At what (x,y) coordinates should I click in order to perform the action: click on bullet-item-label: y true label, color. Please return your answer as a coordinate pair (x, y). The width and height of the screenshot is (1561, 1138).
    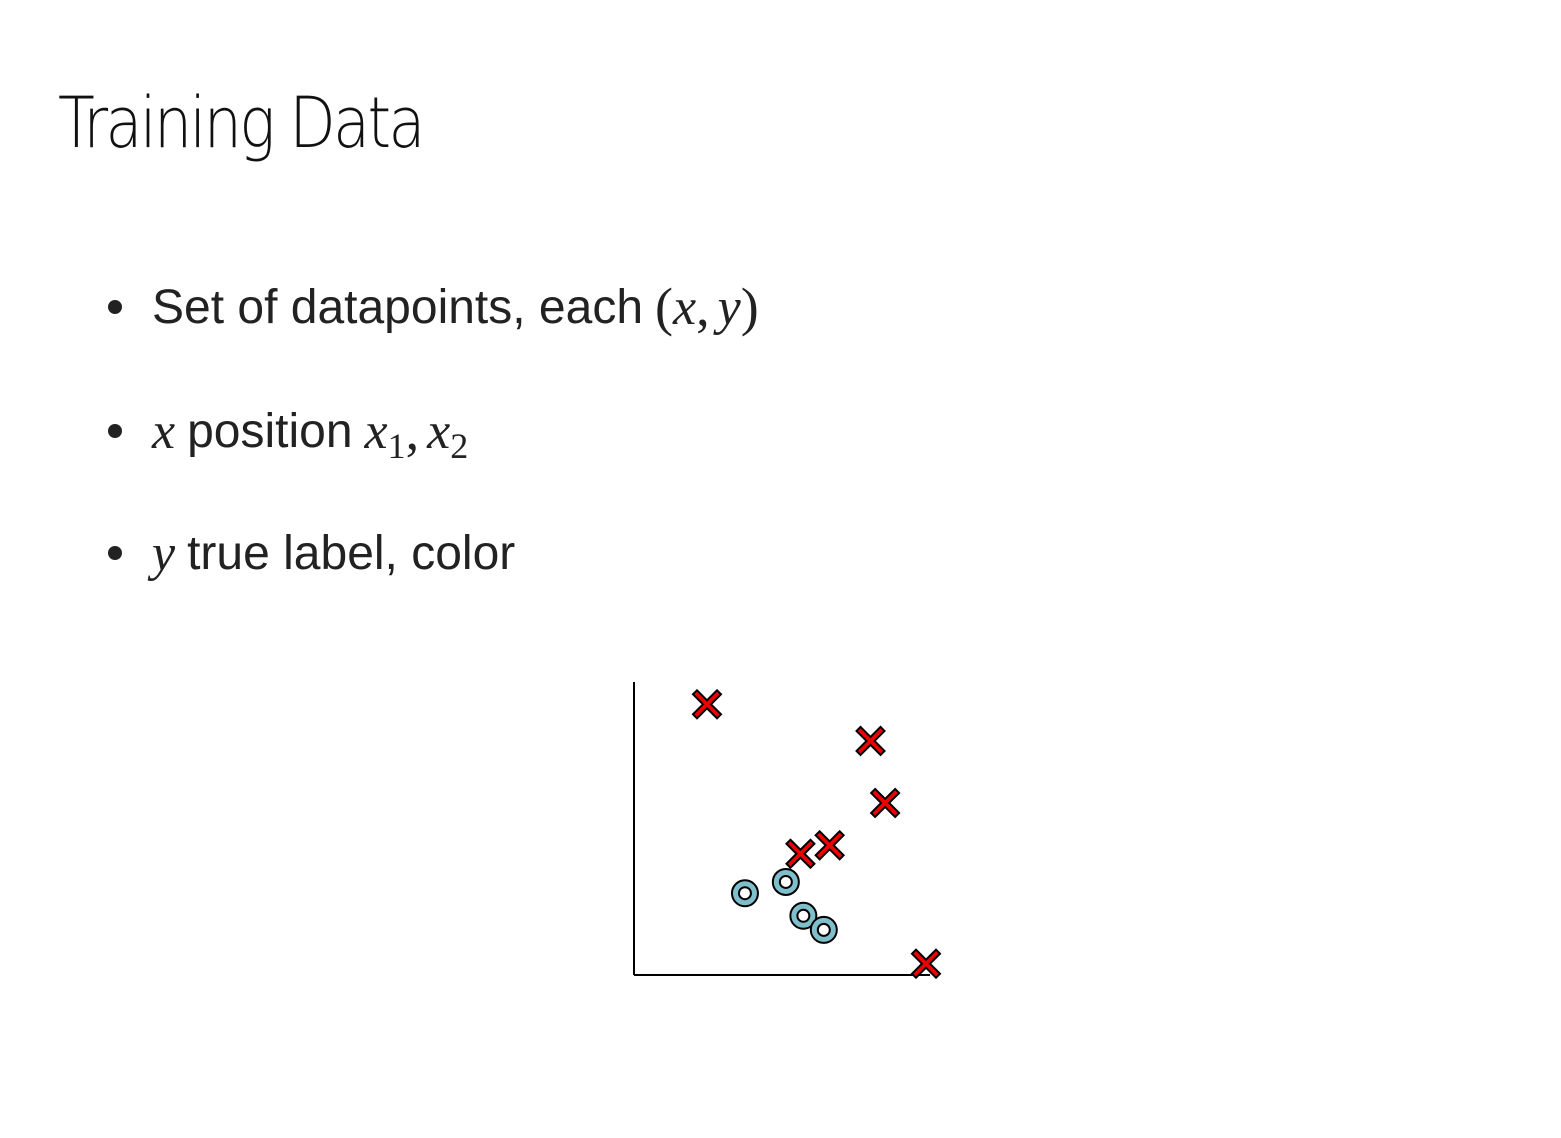
    Looking at the image, I should click on (311, 553).